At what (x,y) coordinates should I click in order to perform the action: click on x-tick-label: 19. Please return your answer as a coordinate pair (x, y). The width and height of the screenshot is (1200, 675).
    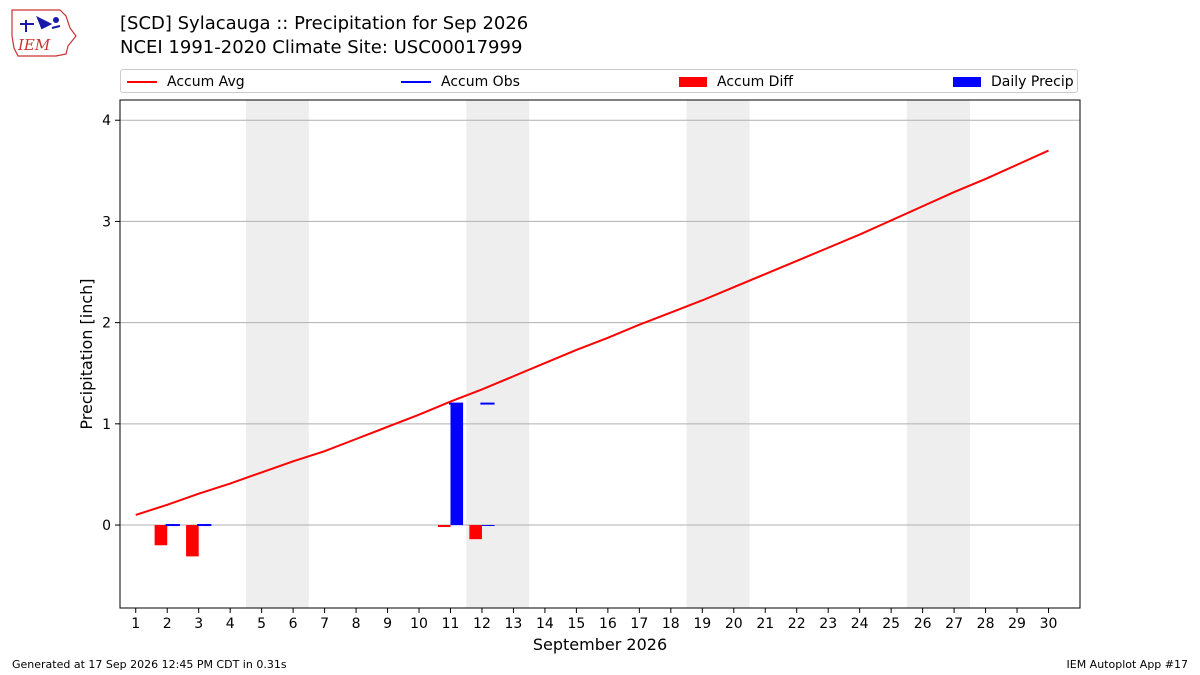
    Looking at the image, I should click on (702, 624).